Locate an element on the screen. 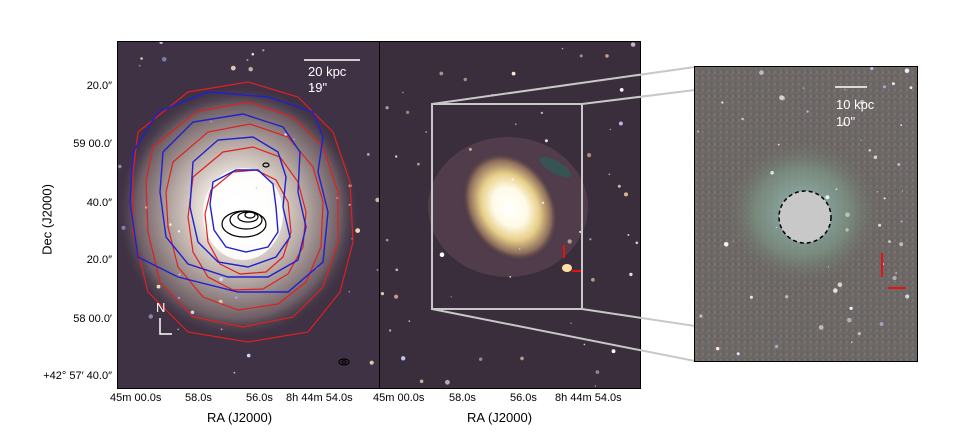 This screenshot has height=432, width=969. ra-tick-left-4: 8h 44m 54.0s is located at coordinates (319, 398).